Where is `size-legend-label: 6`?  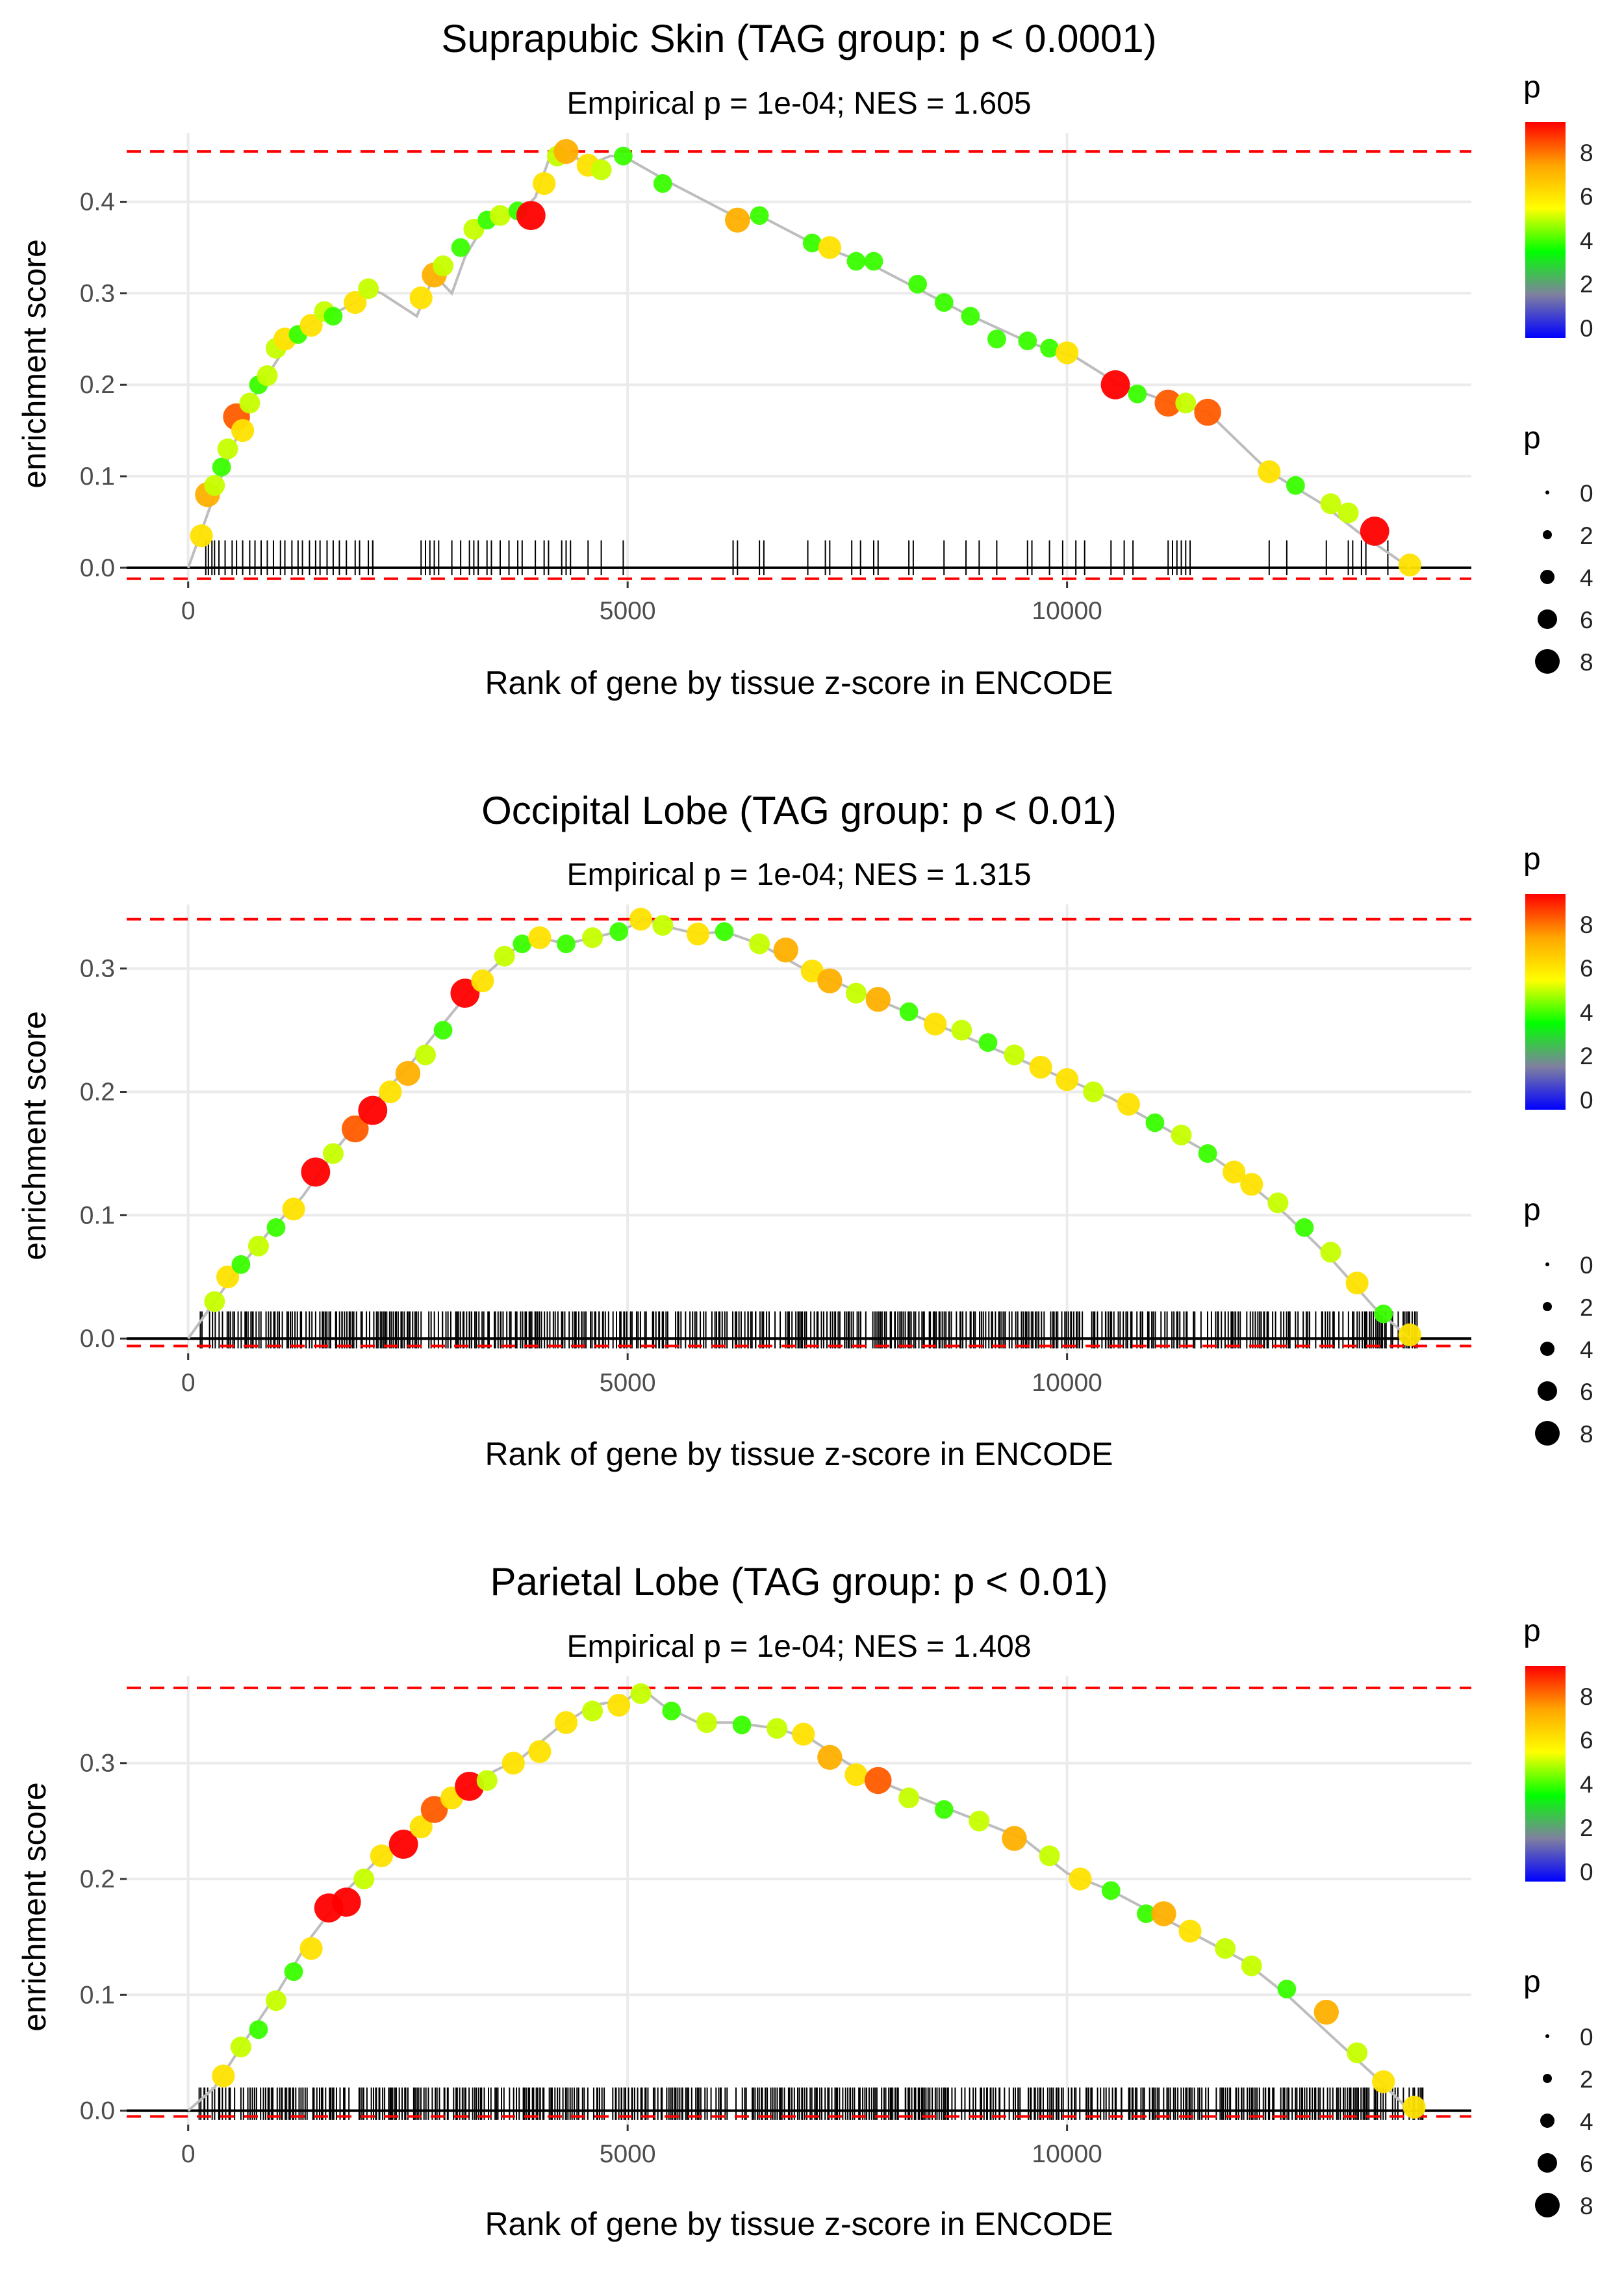 size-legend-label: 6 is located at coordinates (1586, 620).